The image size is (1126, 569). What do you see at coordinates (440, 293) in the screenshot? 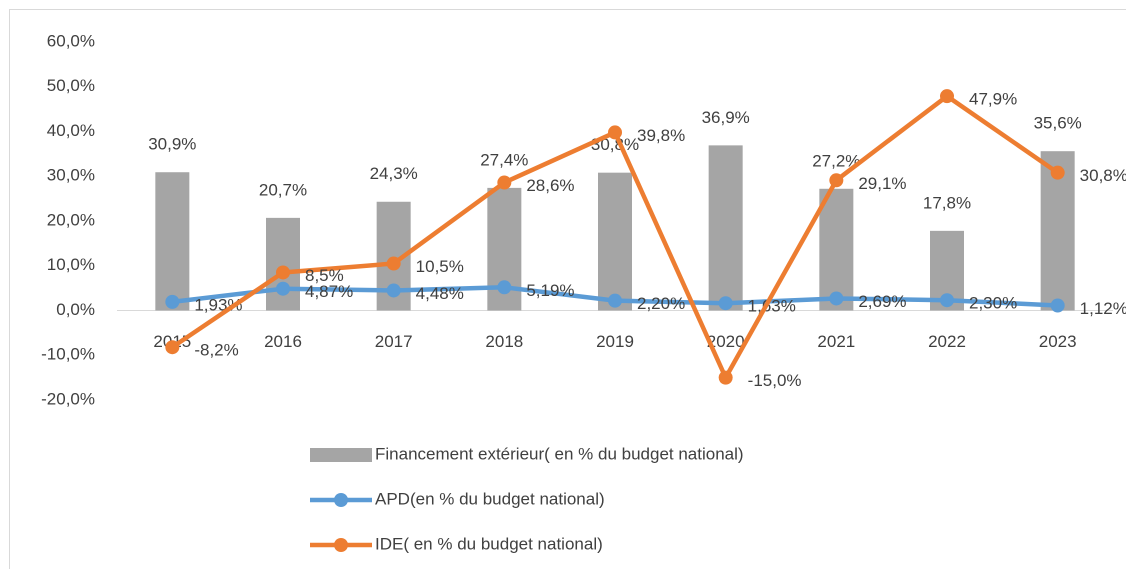
I see `data-label: 4,48%` at bounding box center [440, 293].